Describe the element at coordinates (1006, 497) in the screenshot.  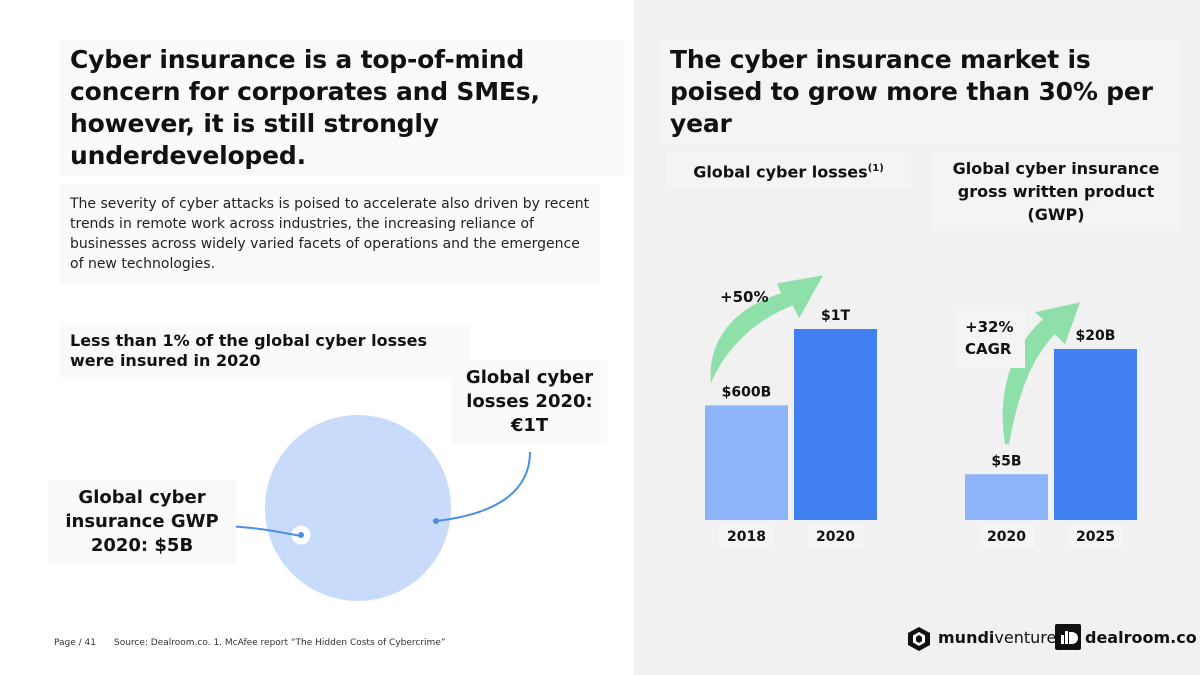
I see `chart2-bar-2020` at that location.